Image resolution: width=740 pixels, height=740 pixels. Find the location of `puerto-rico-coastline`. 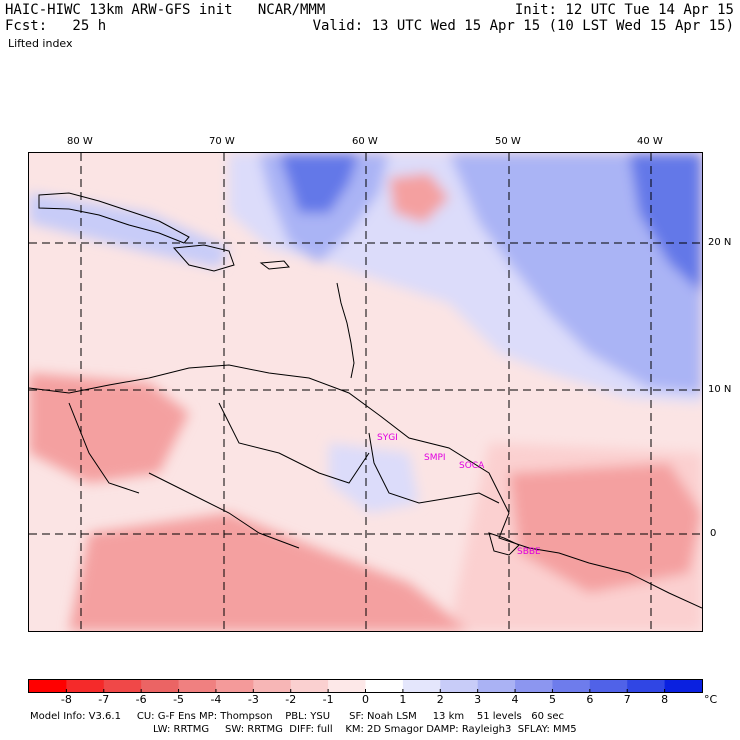

puerto-rico-coastline is located at coordinates (274, 265).